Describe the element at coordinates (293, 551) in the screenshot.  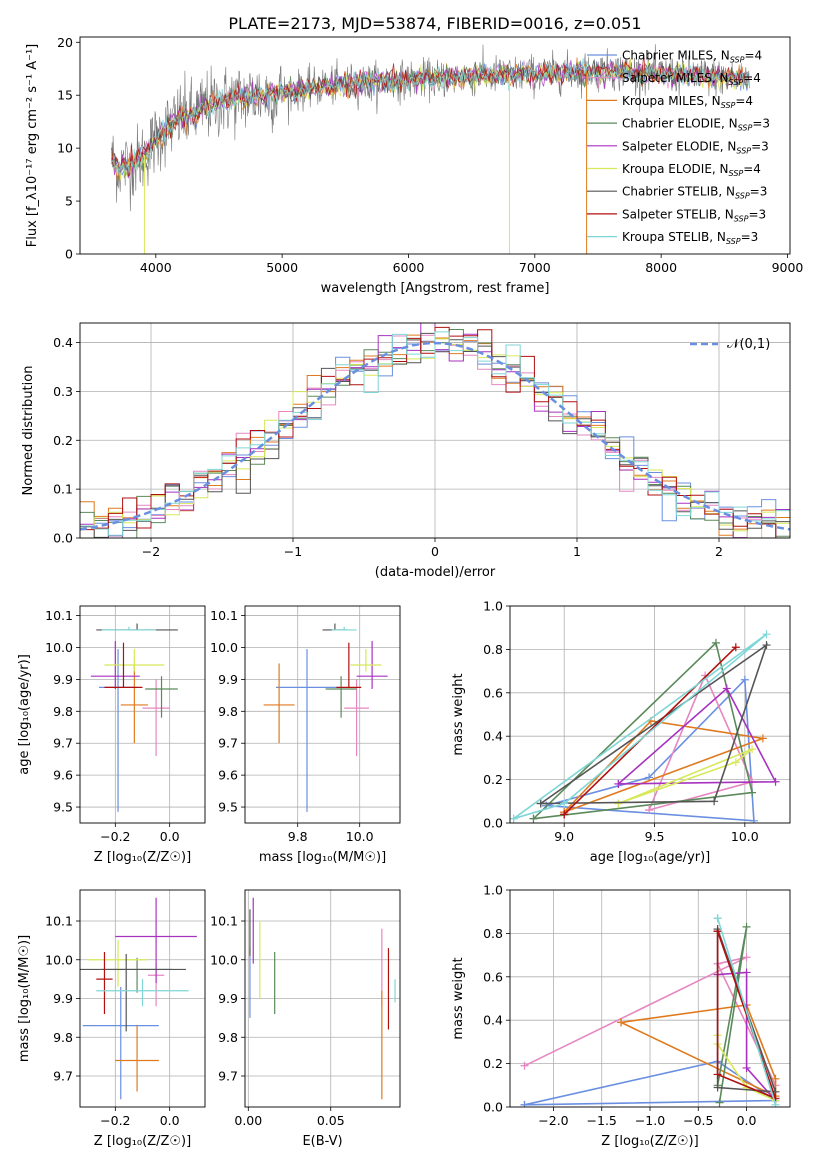
I see `x-tick-label: −1` at that location.